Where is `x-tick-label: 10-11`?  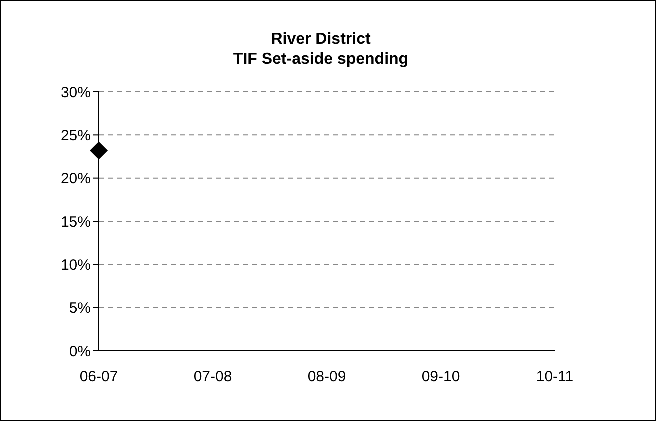 x-tick-label: 10-11 is located at coordinates (555, 377).